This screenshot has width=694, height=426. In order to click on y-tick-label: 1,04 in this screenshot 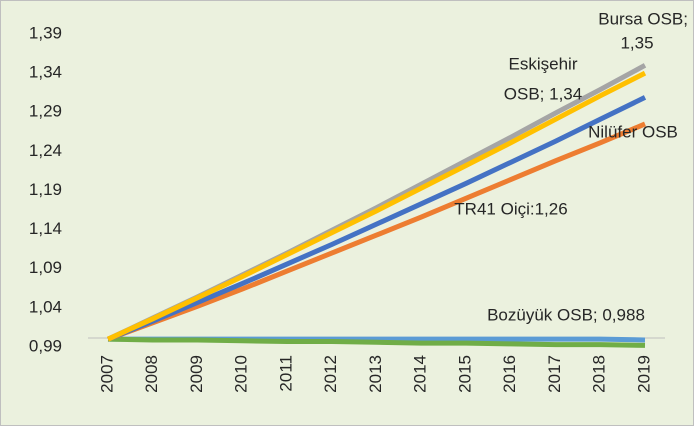, I will do `click(45, 306)`.